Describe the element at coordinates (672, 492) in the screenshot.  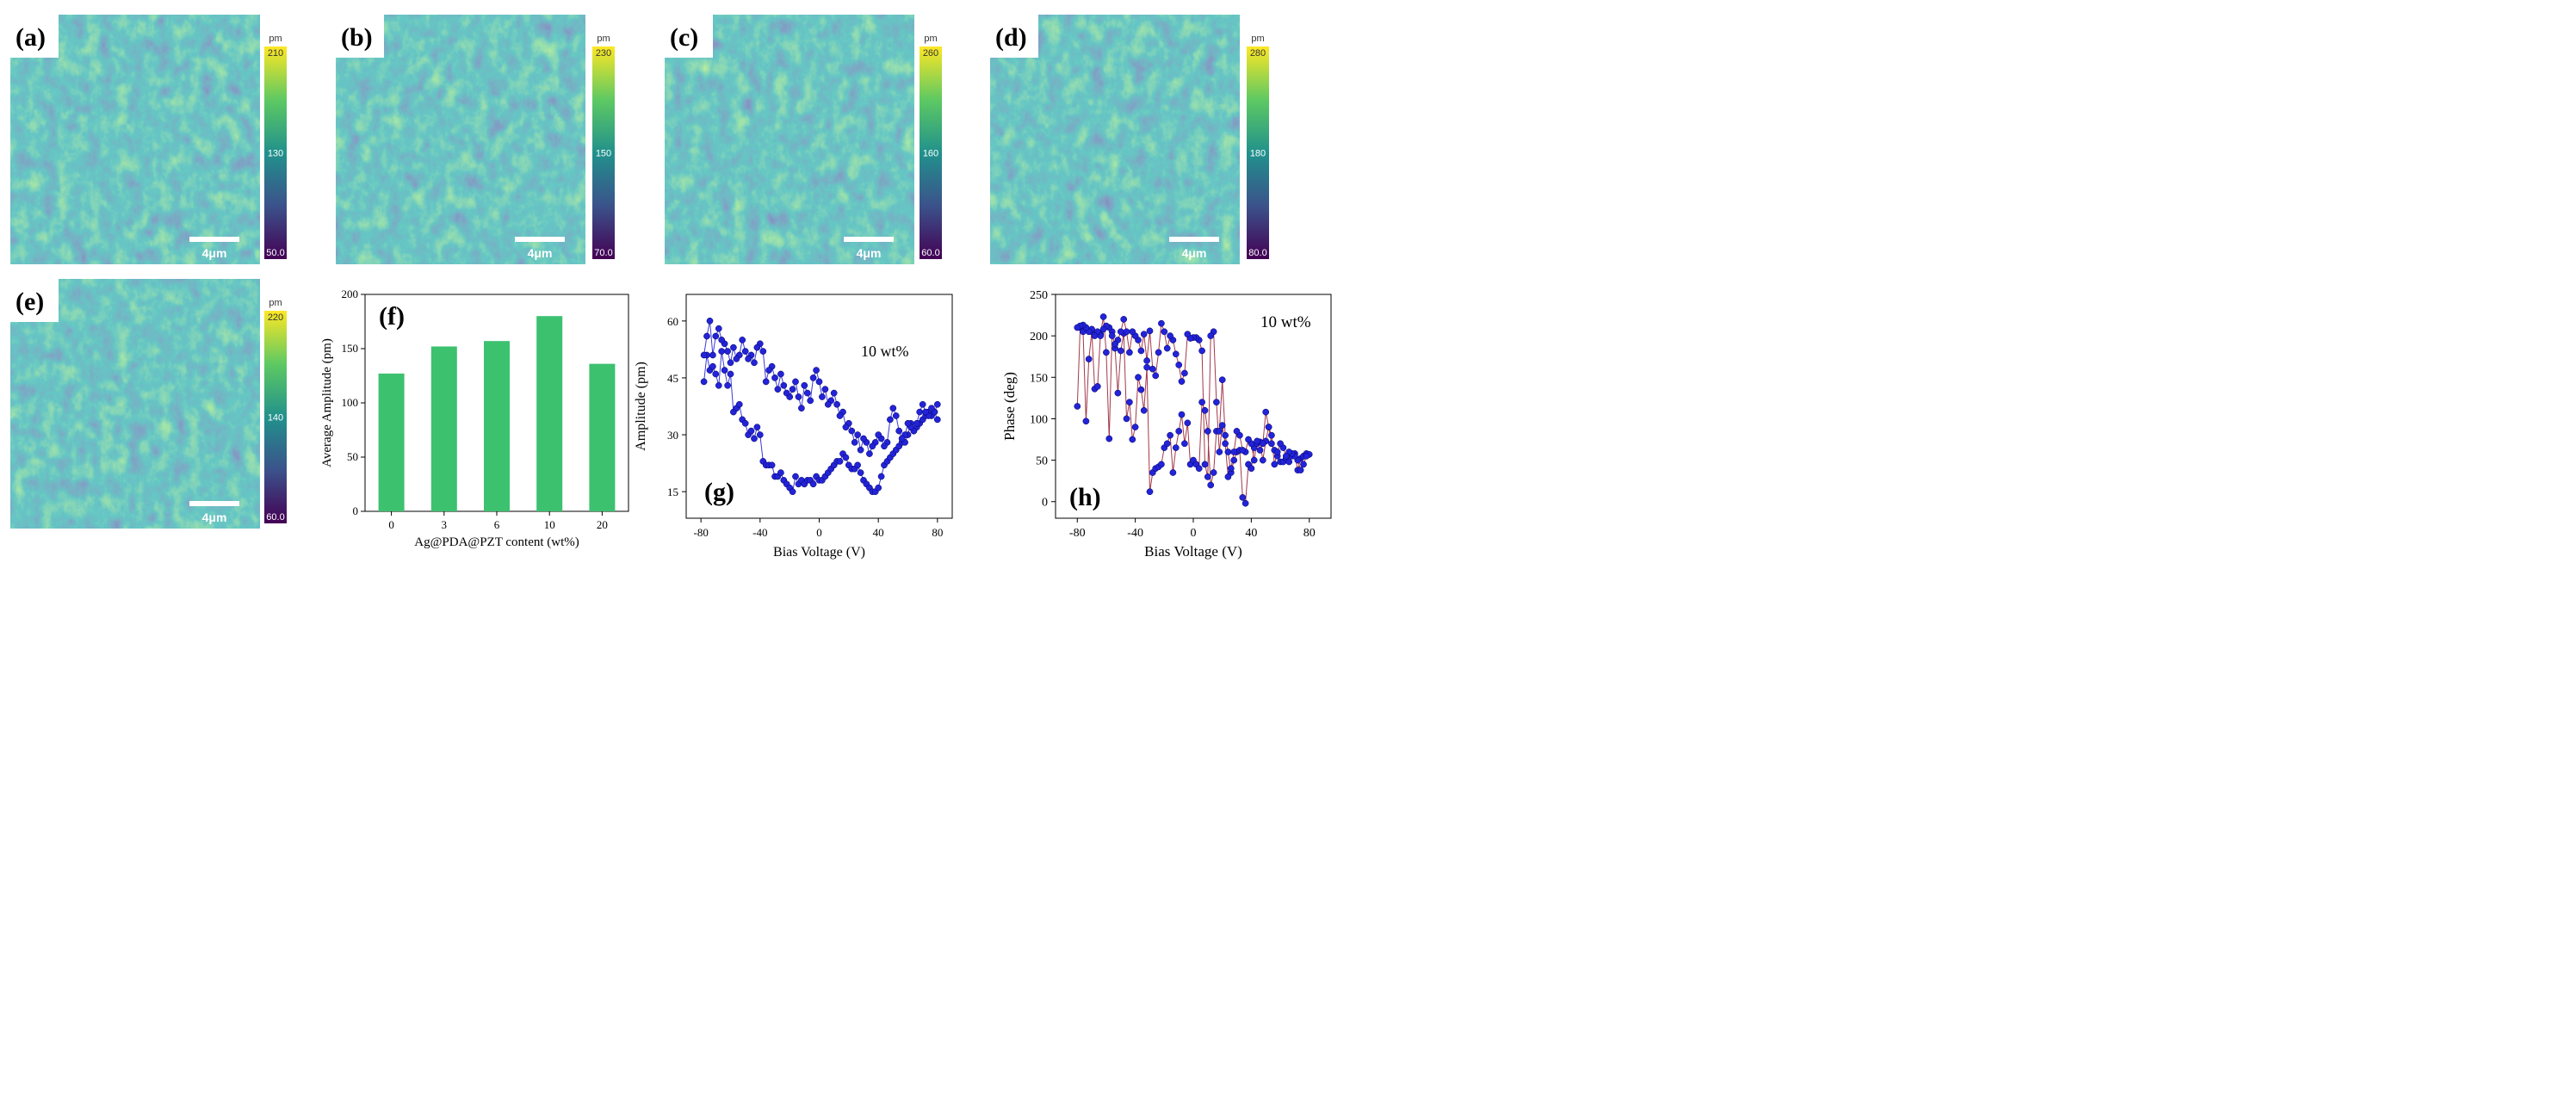
I see `y-tick-label: 15` at that location.